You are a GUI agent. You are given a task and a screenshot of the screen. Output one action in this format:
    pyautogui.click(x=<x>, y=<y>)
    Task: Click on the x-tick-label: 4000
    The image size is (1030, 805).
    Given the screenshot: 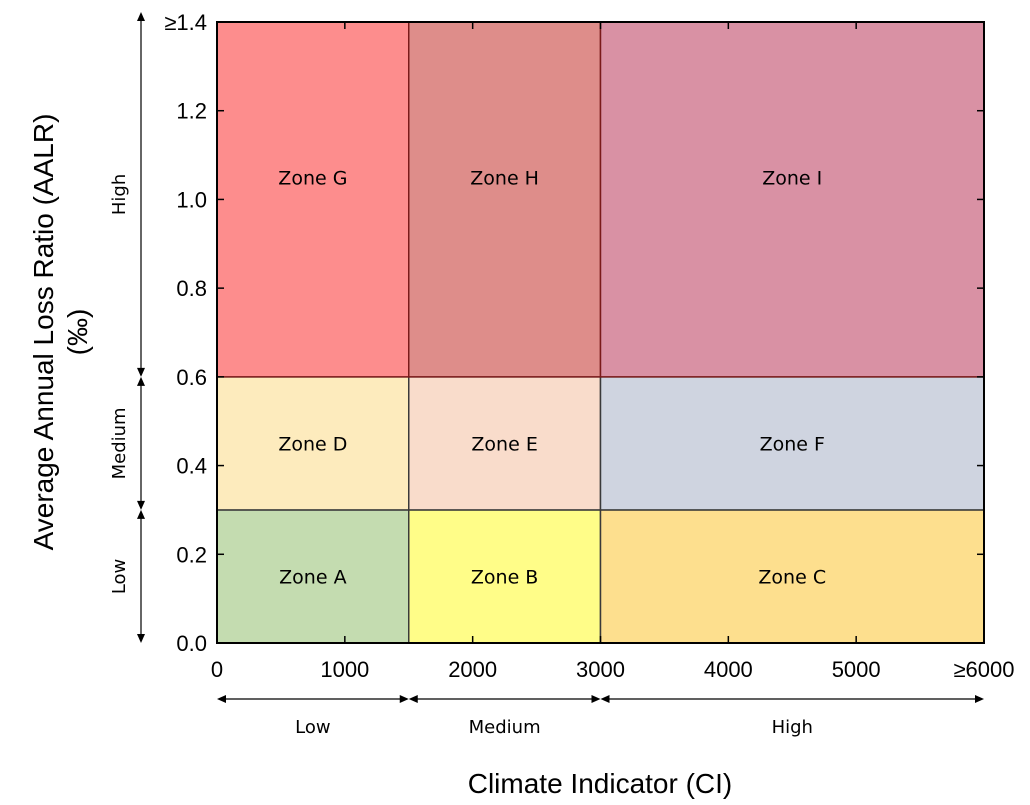 What is the action you would take?
    pyautogui.click(x=728, y=669)
    